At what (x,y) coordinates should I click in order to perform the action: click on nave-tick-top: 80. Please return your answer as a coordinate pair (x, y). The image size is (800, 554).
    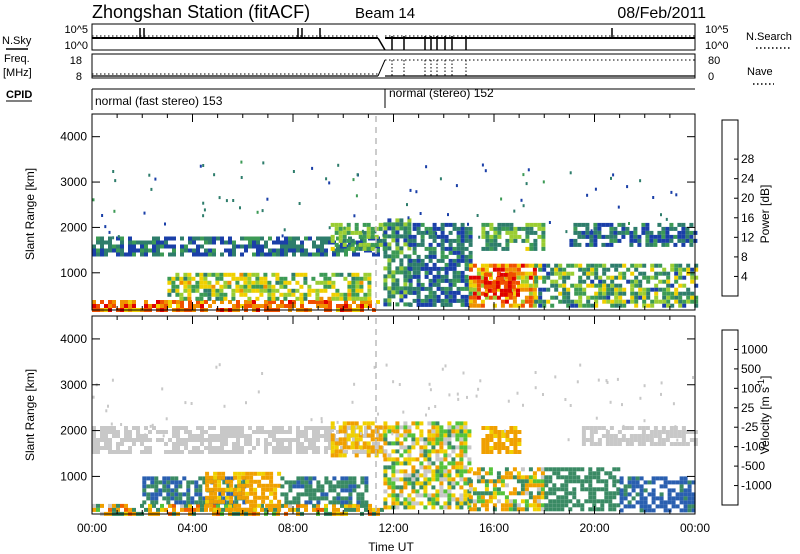
    Looking at the image, I should click on (714, 61).